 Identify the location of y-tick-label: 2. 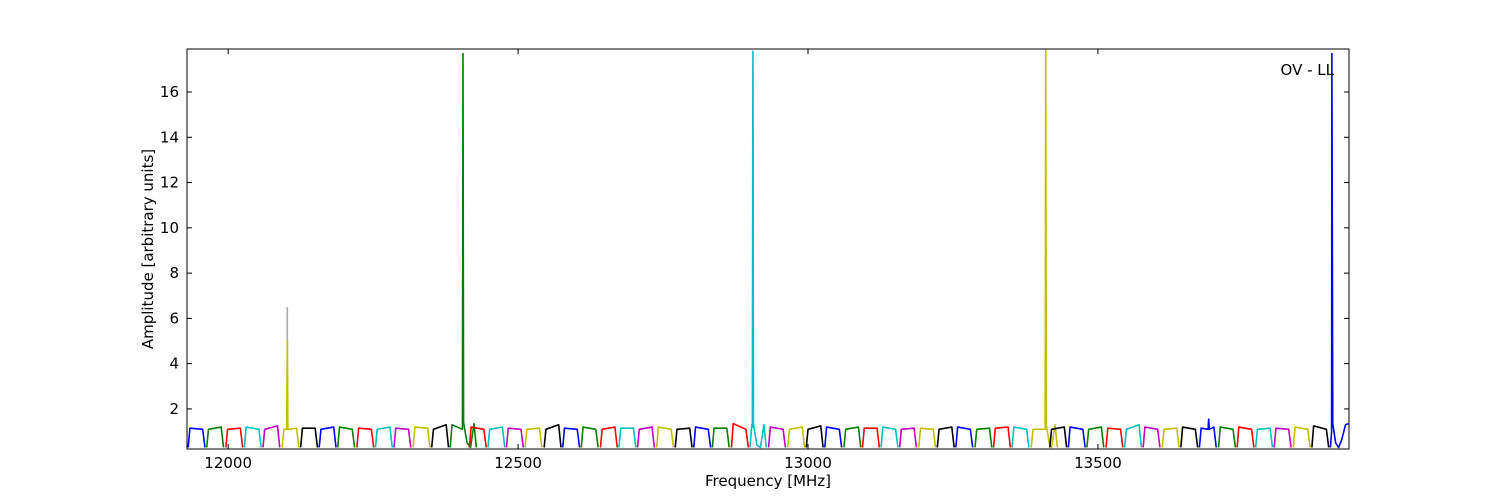
(174, 409).